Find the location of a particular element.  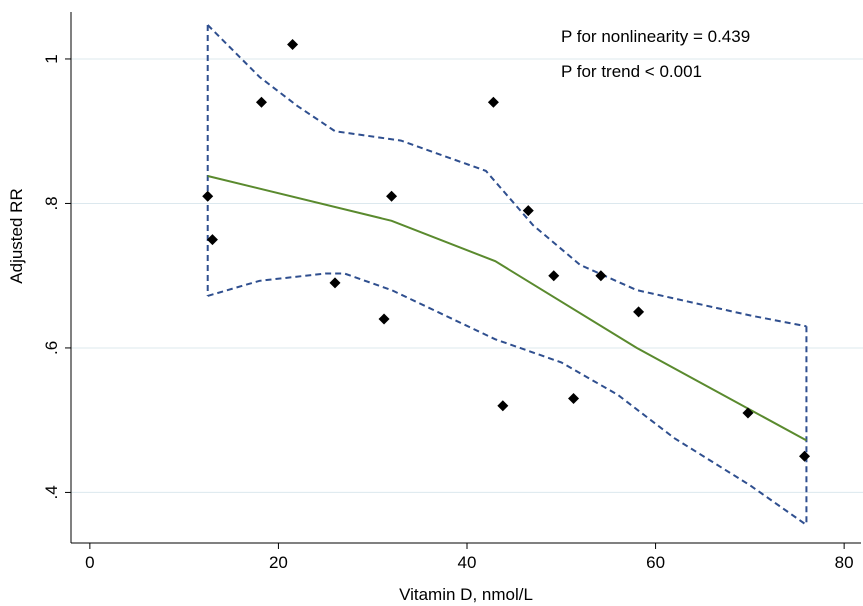

annotation-nonlinearity: P for nonlinearity = 0.439 is located at coordinates (655, 36).